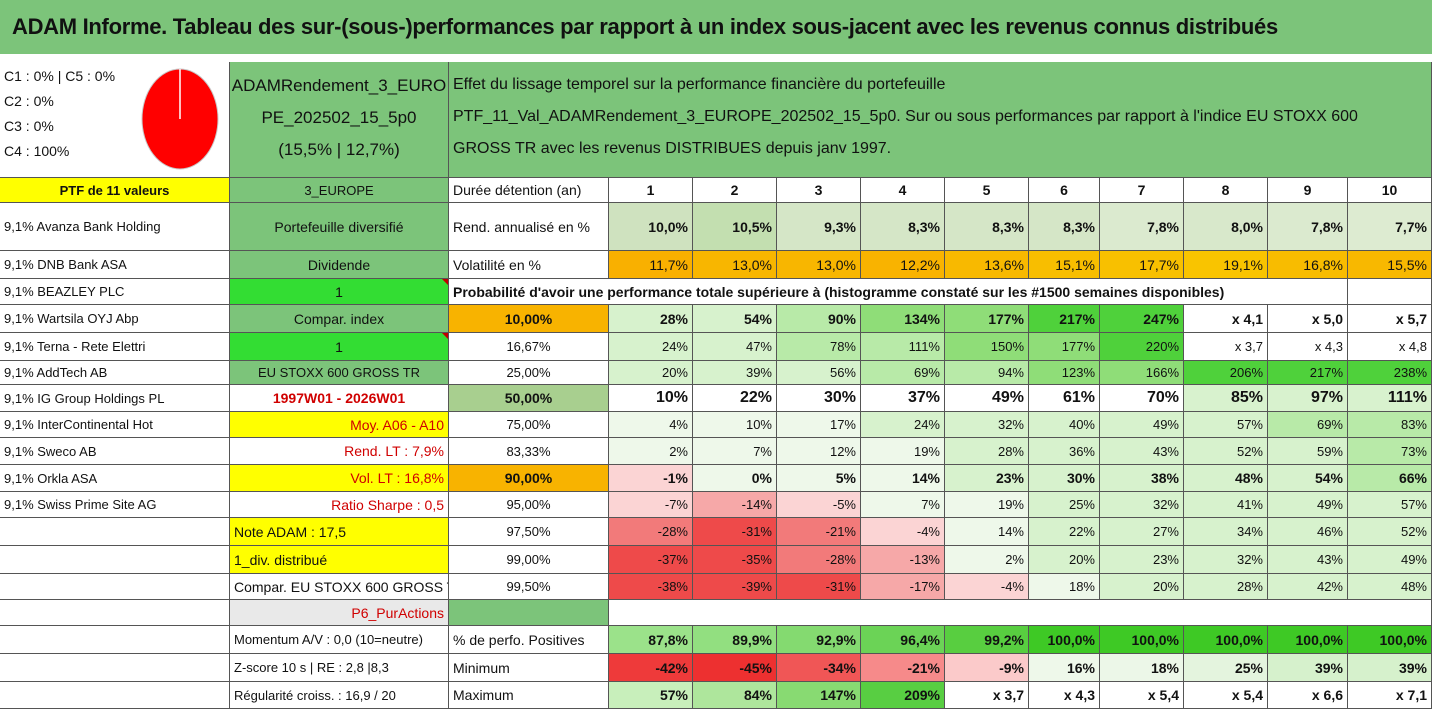 Image resolution: width=1432 pixels, height=717 pixels. I want to click on probability-value-cell: 41%, so click(1226, 505).